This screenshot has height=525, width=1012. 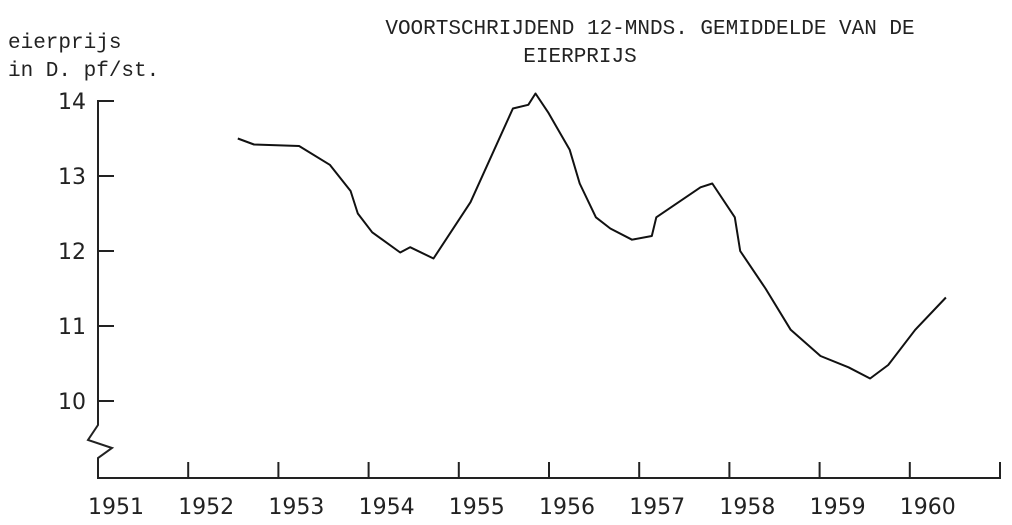 I want to click on y-axis-label: in D. pf/st., so click(x=83, y=71).